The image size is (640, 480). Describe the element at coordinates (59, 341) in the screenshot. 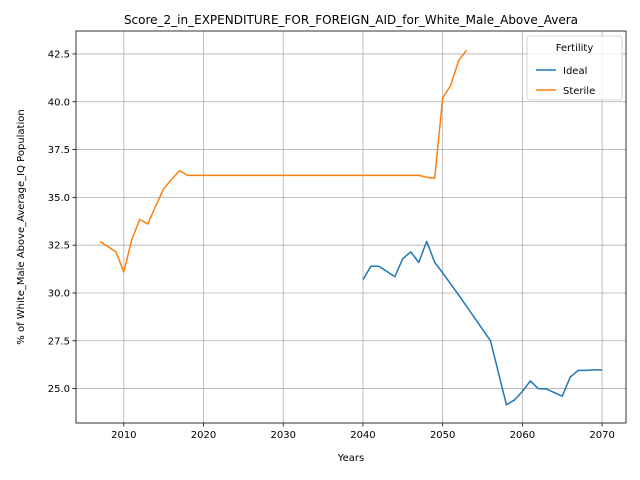

I see `y-tick-label: 27.5` at that location.